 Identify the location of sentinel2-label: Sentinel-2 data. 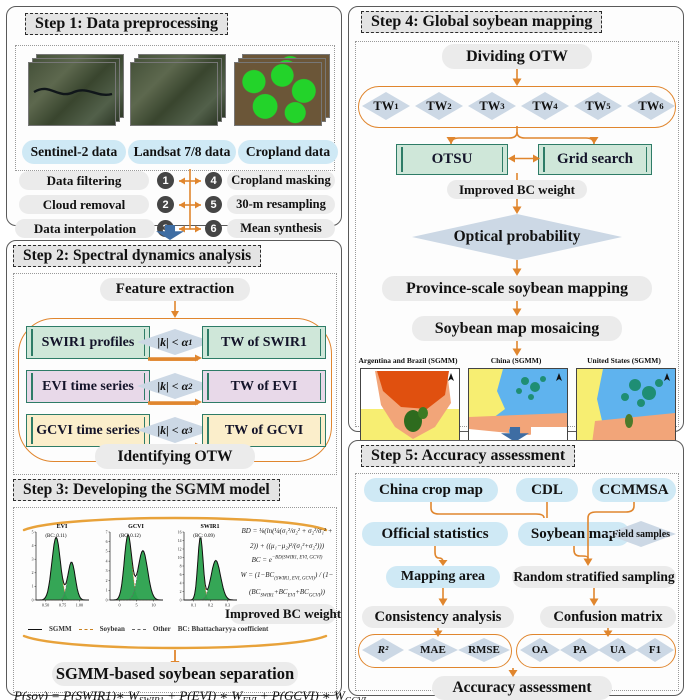
(74, 152).